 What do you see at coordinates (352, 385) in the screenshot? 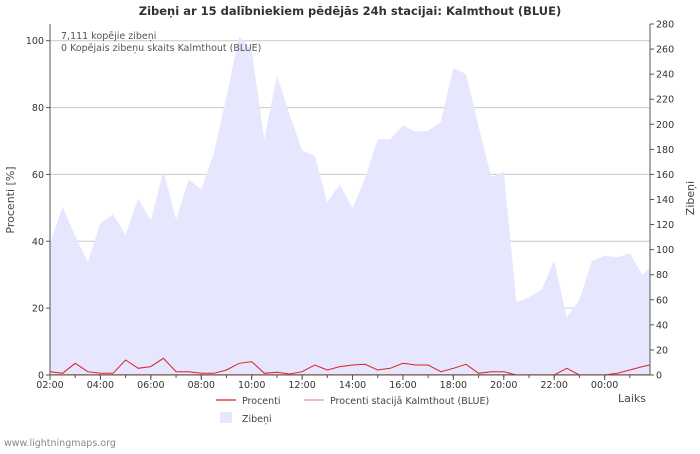
I see `x-tick-label-14:00: 14:00` at bounding box center [352, 385].